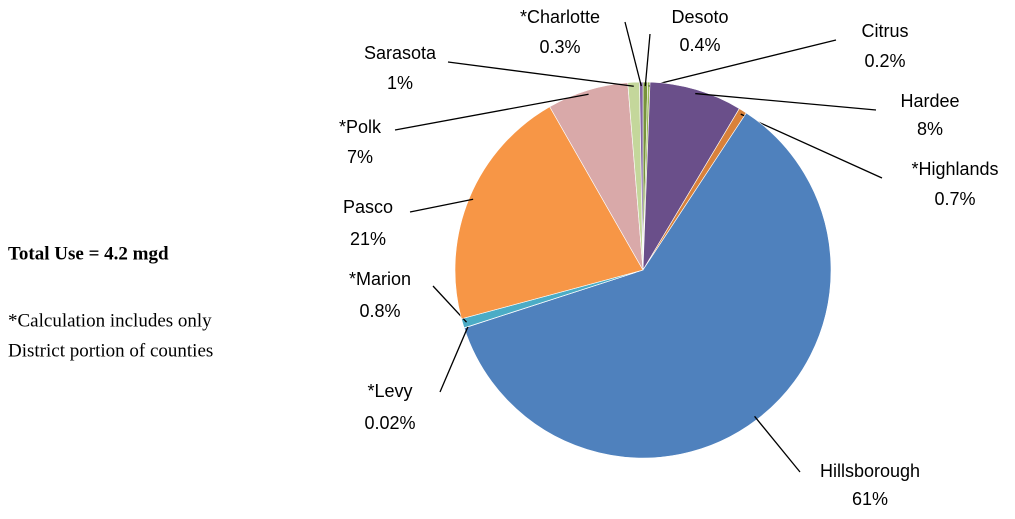  Describe the element at coordinates (884, 61) in the screenshot. I see `slice-value: 0.2%` at that location.